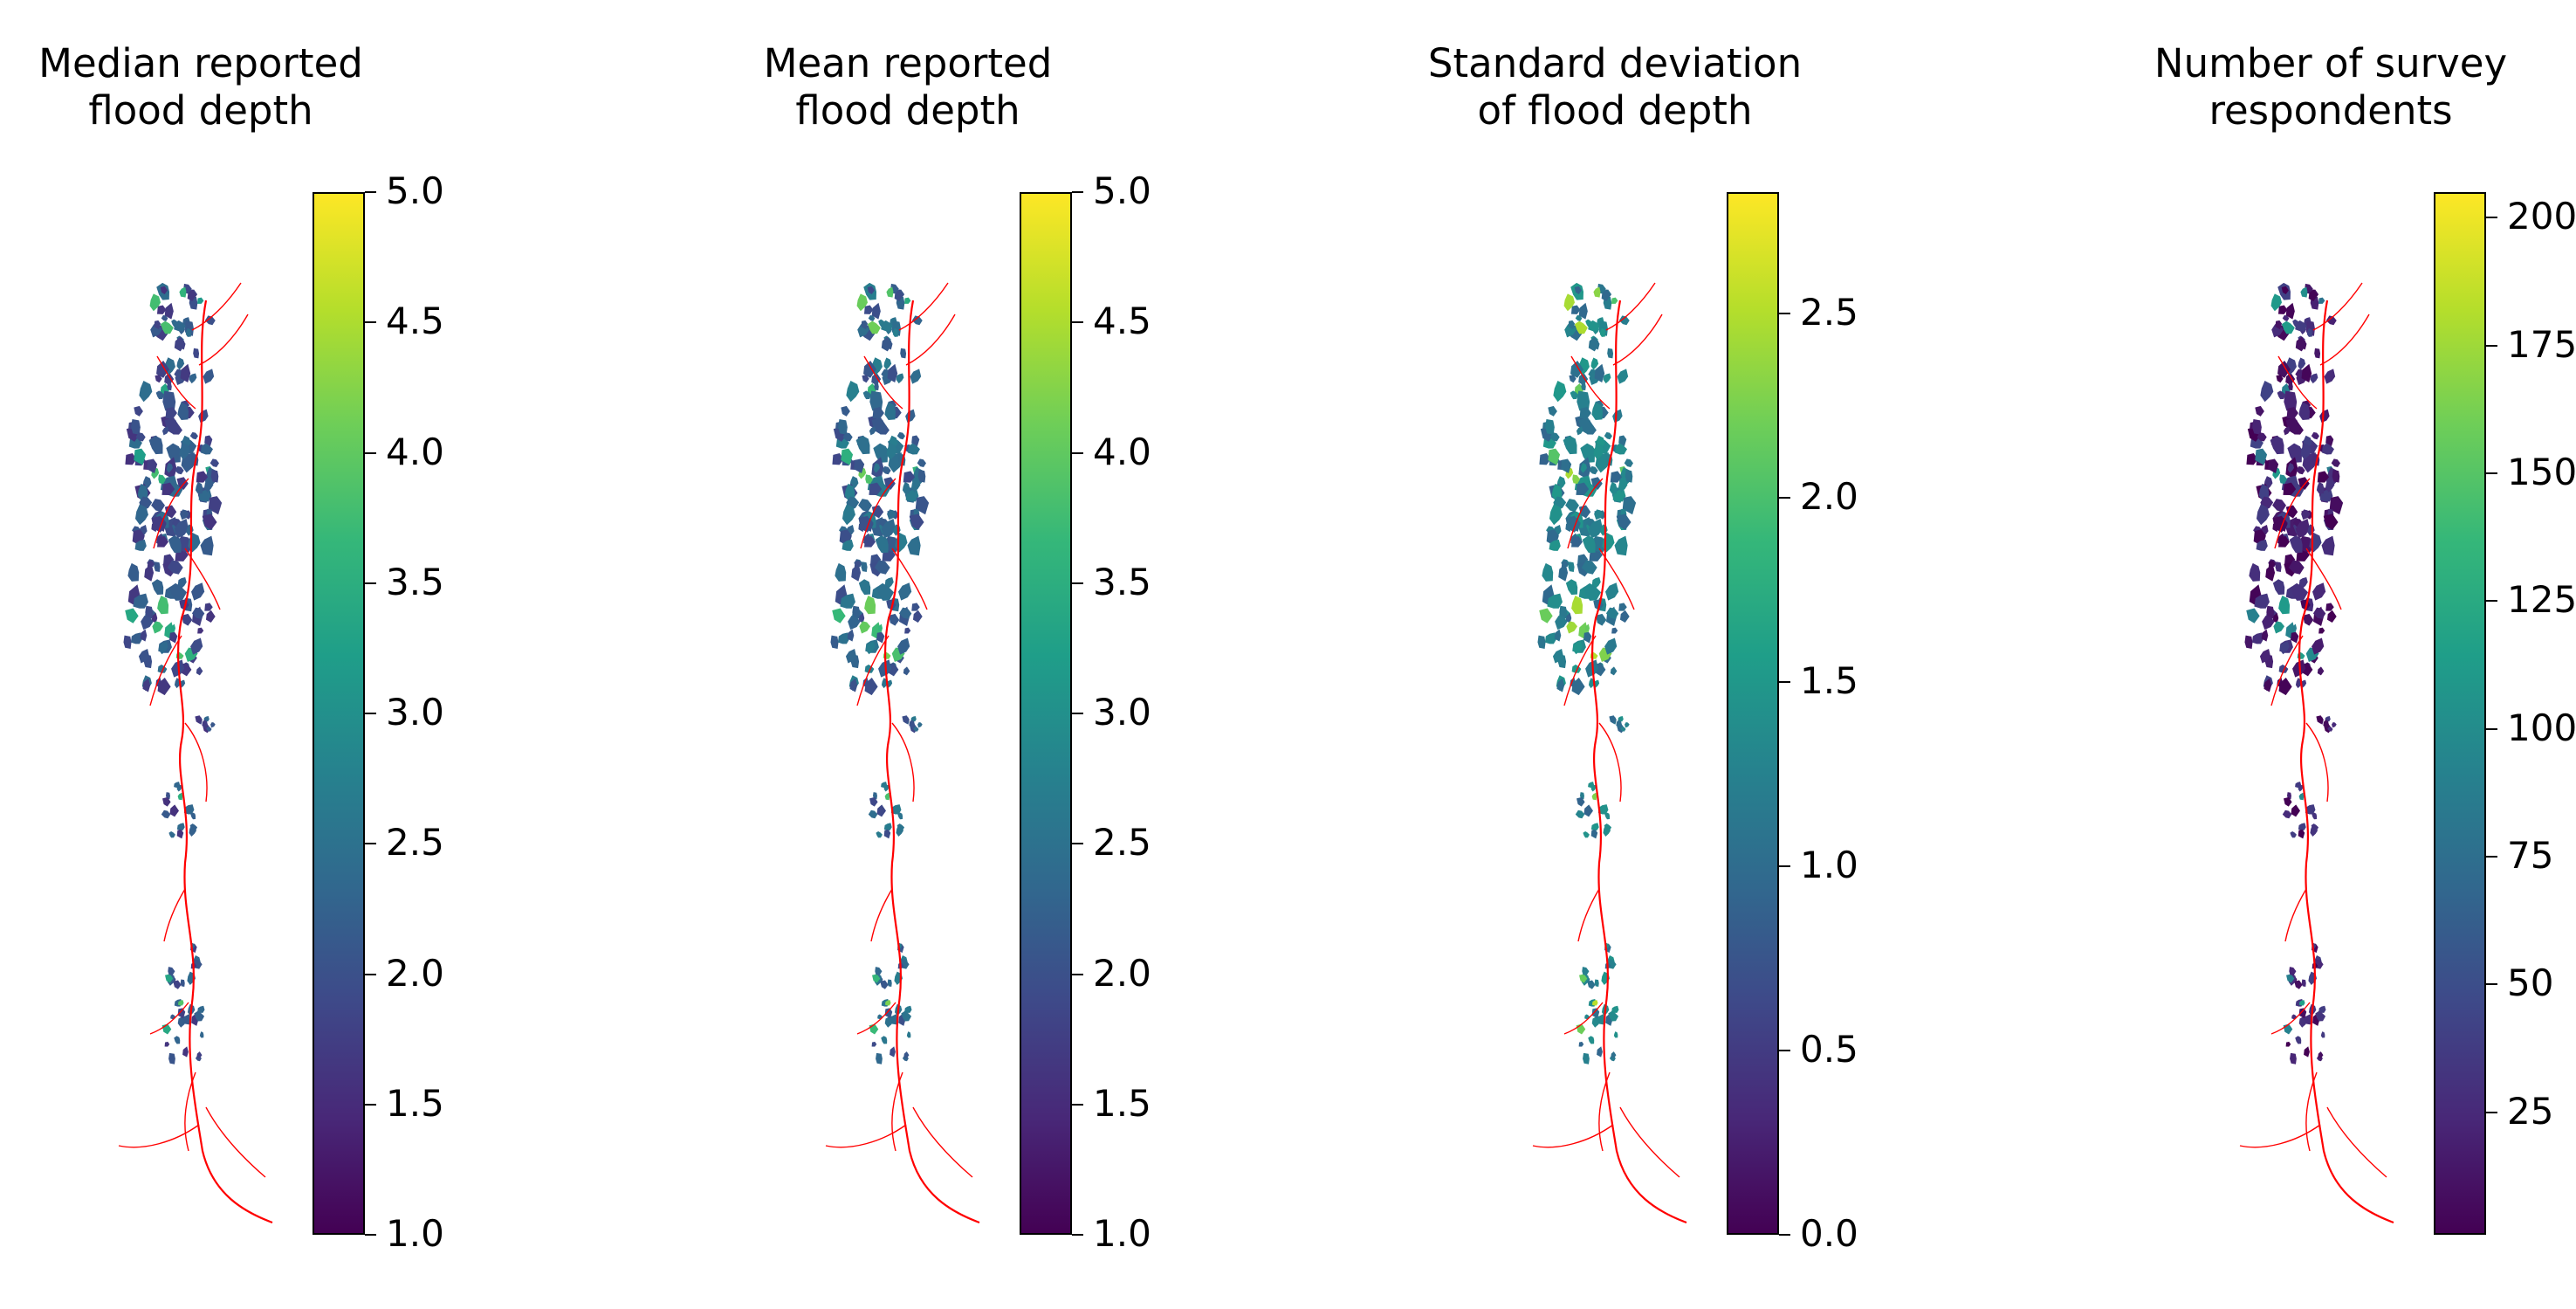 The width and height of the screenshot is (2576, 1309). Describe the element at coordinates (415, 1103) in the screenshot. I see `tick-label: 1.5` at that location.